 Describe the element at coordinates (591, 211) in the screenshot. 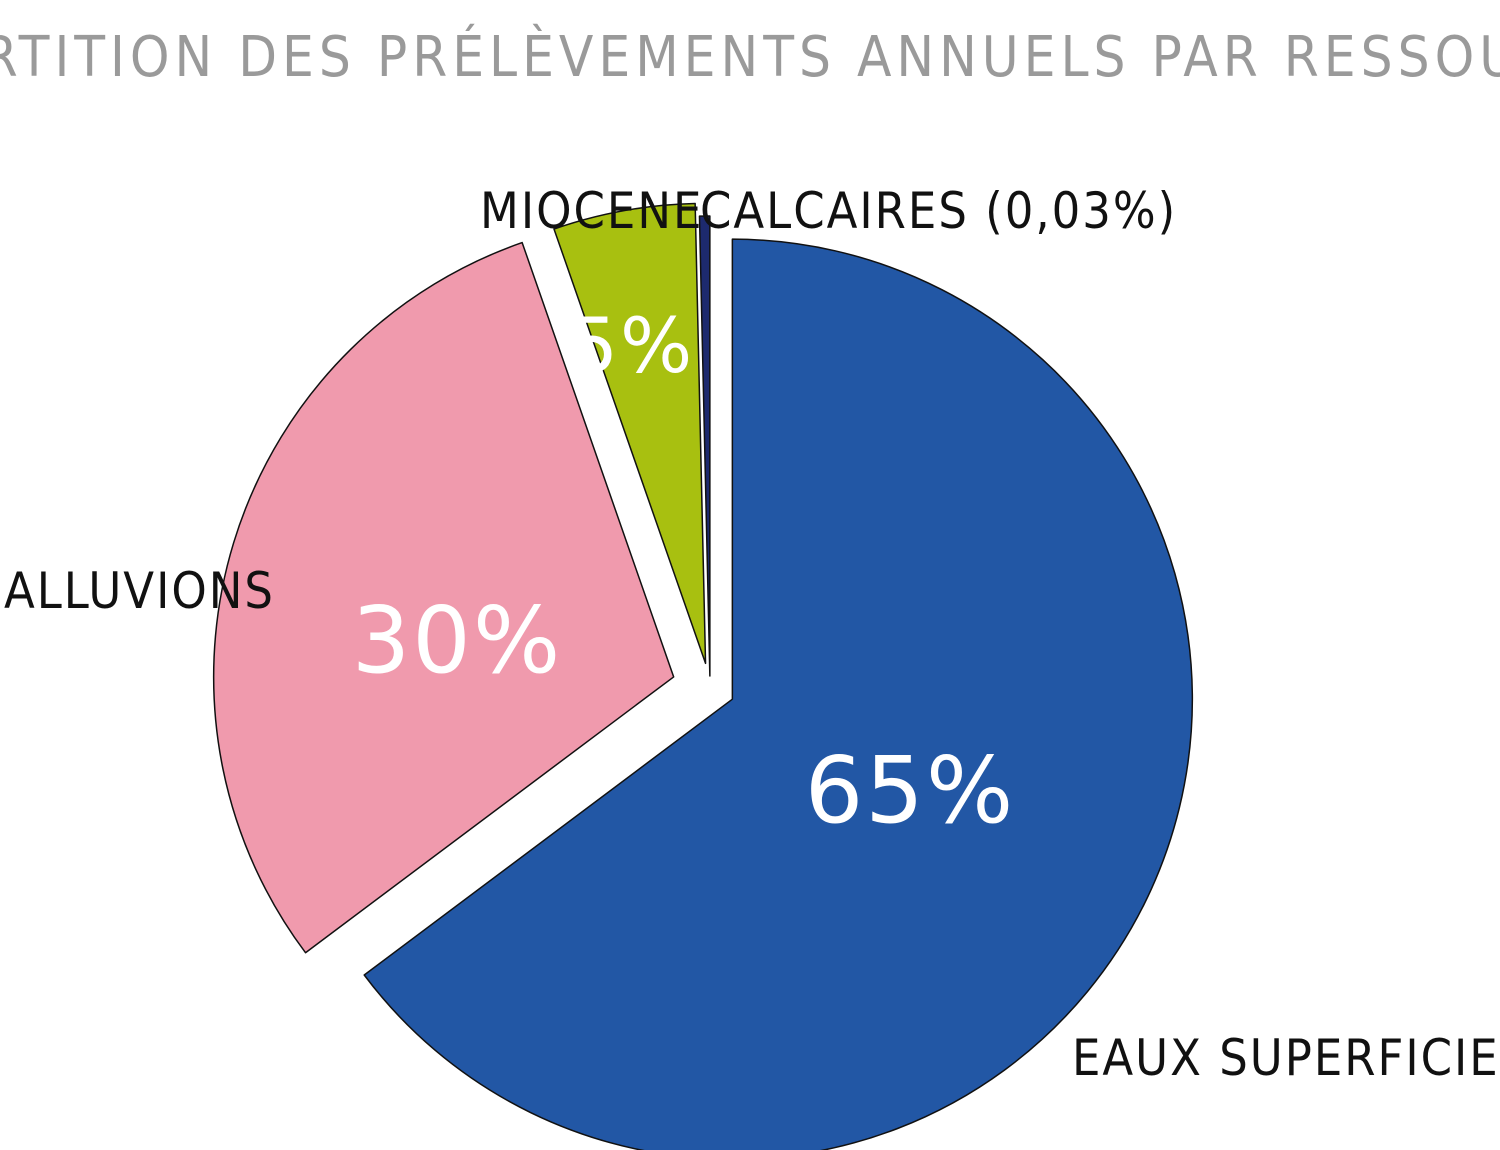

I see `slice-label-miocene: MIOCENE` at that location.